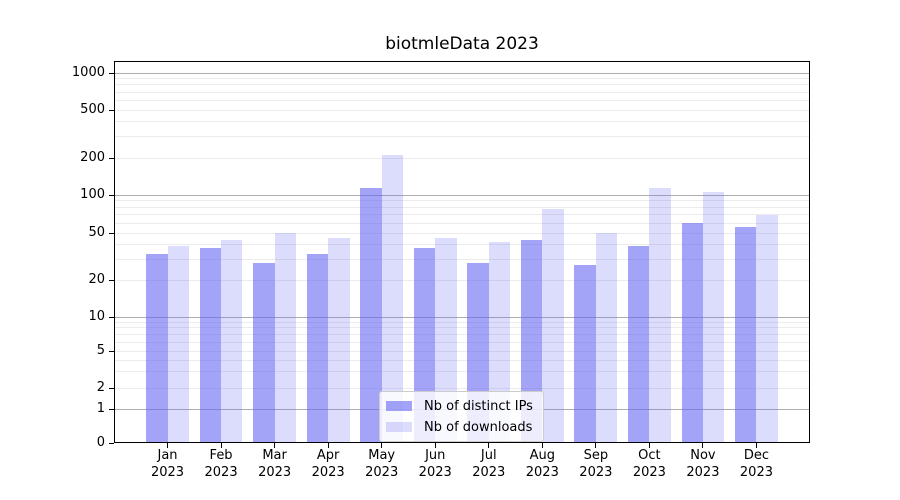 The image size is (900, 500). Describe the element at coordinates (392, 299) in the screenshot. I see `bar-nb-of-downloads-may-2023` at that location.